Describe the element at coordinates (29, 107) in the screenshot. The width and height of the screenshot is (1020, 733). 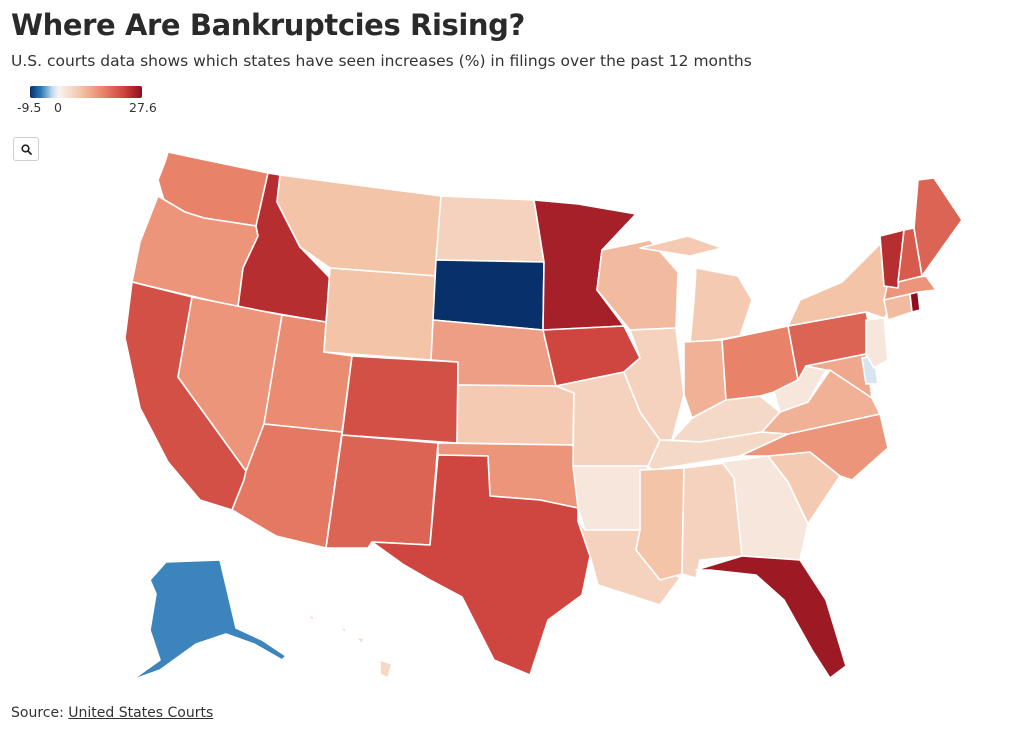
I see `legend-min-label: -9.5` at that location.